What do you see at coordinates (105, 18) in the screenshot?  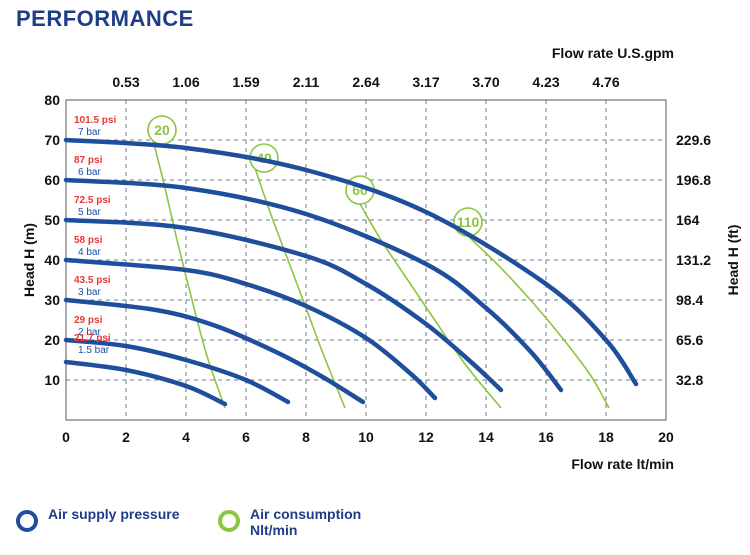 I see `page-title: PERFORMANCE` at bounding box center [105, 18].